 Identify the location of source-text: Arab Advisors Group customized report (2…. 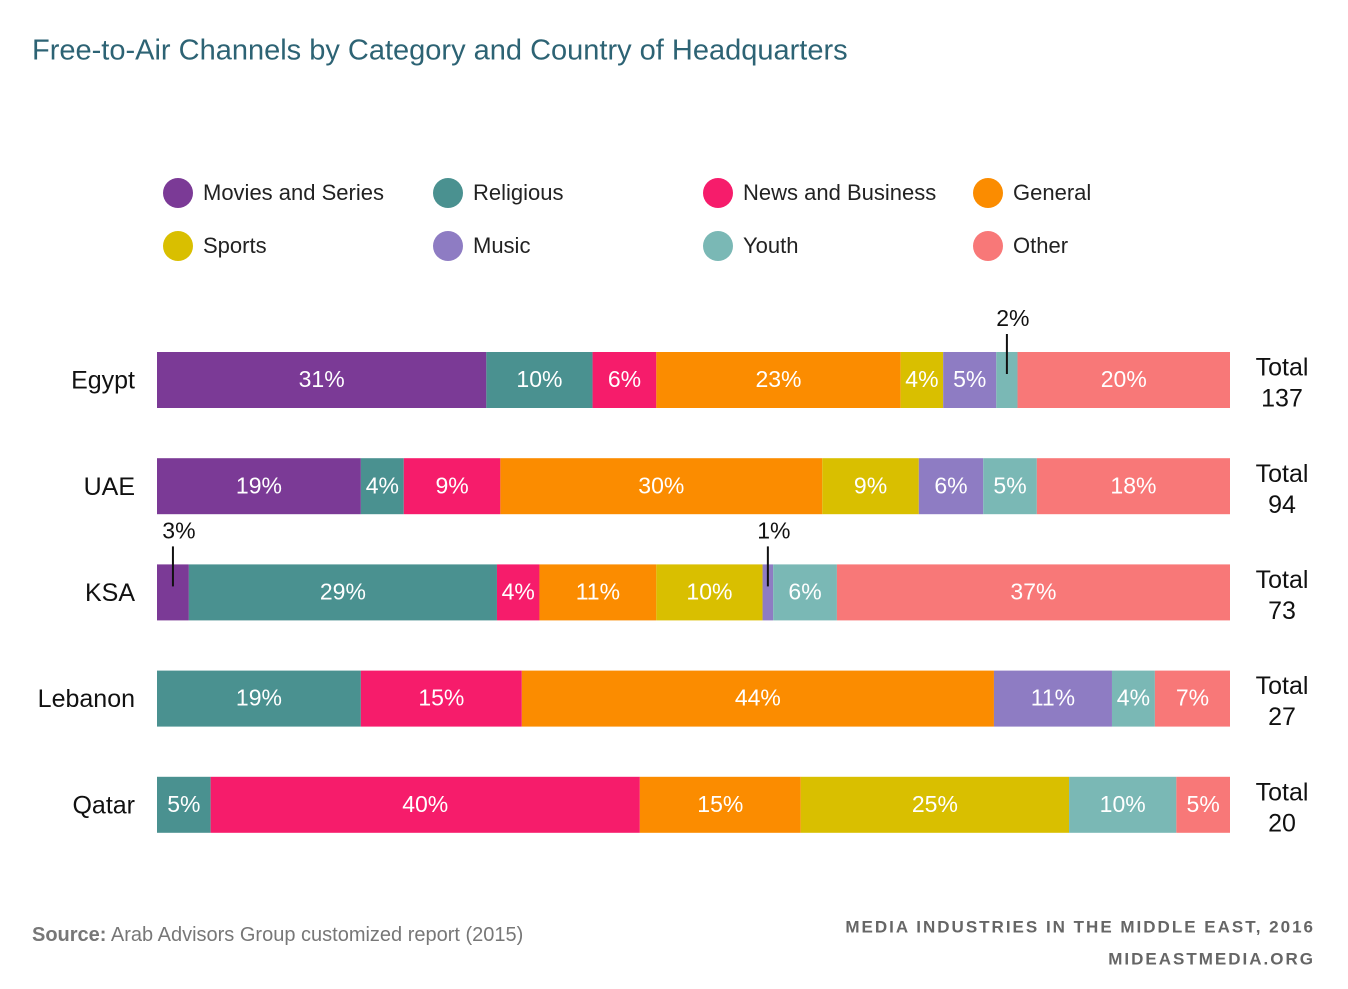
(317, 935).